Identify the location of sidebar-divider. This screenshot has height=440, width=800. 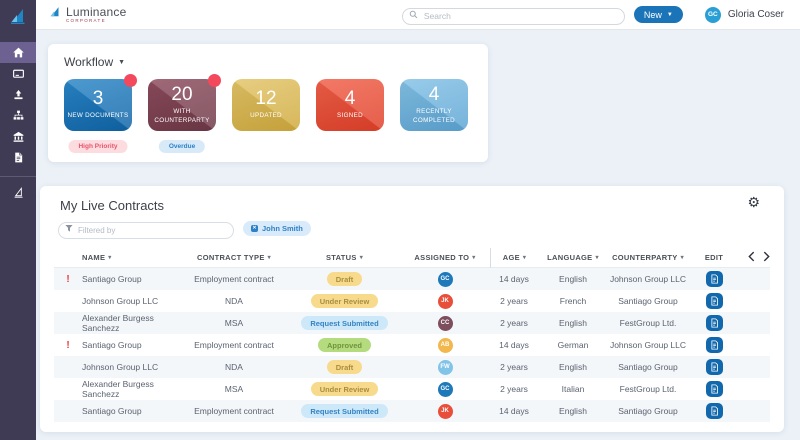
(18, 176).